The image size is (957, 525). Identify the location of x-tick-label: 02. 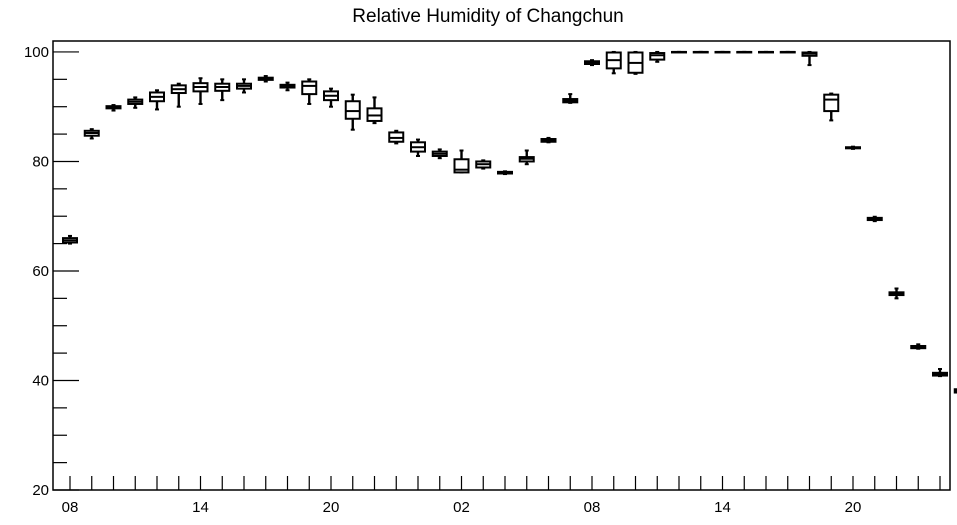
(461, 507).